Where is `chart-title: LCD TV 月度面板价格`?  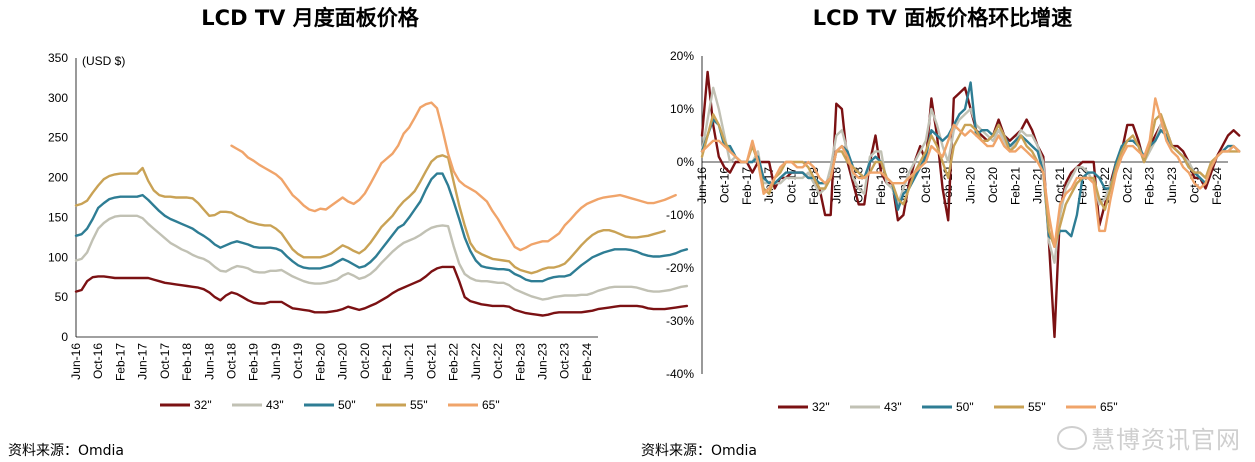
chart-title: LCD TV 月度面板价格 is located at coordinates (310, 18).